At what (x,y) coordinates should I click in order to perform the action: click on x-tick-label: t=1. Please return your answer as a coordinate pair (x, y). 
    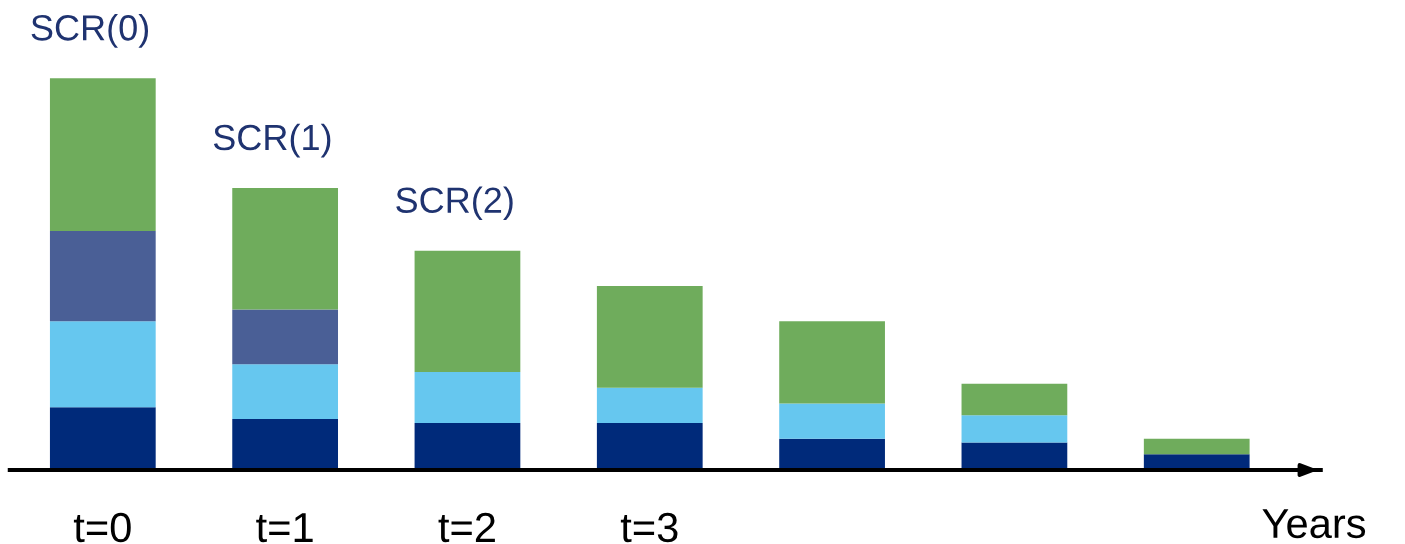
    Looking at the image, I should click on (284, 528).